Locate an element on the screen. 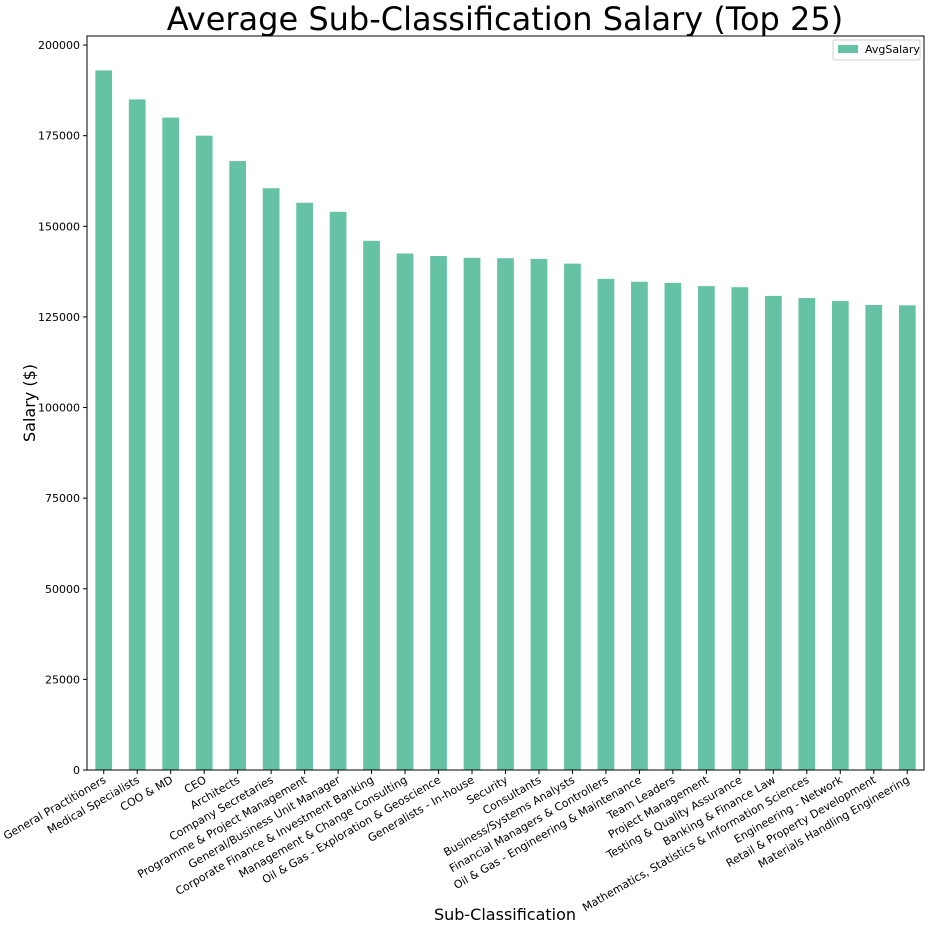 The width and height of the screenshot is (931, 934). y-tick-label: 100000 is located at coordinates (59, 408).